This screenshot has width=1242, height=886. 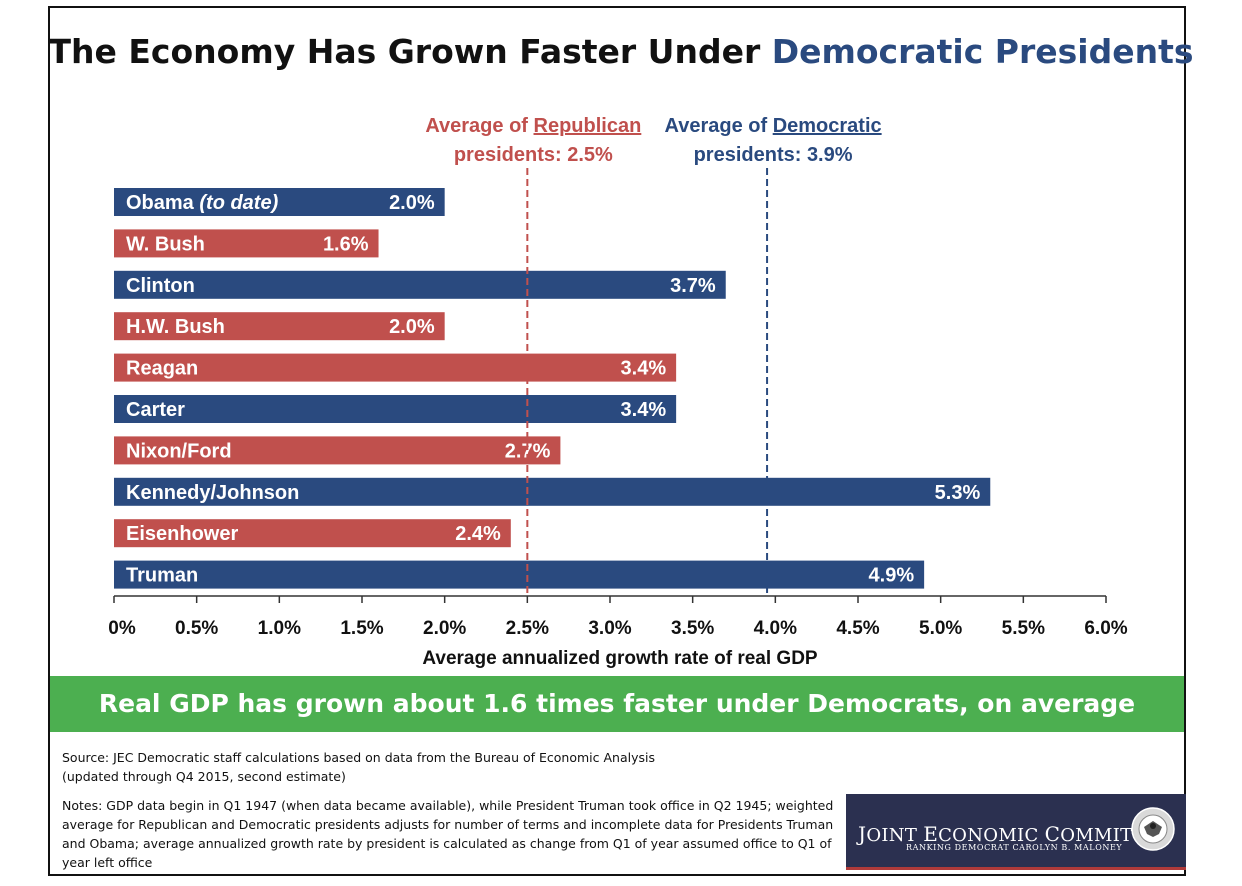 What do you see at coordinates (212, 493) in the screenshot?
I see `bar-label: Kennedy/Johnson` at bounding box center [212, 493].